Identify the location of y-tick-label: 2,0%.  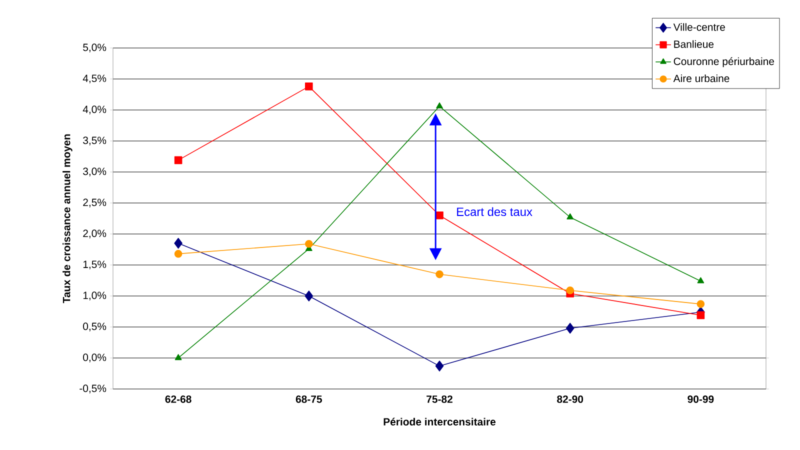
(94, 234).